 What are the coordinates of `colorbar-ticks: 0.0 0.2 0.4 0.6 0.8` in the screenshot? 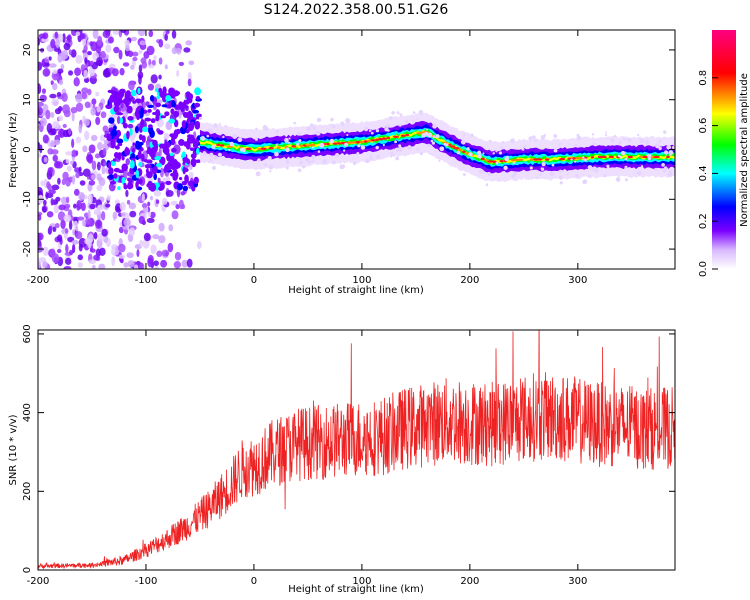 It's located at (708, 173).